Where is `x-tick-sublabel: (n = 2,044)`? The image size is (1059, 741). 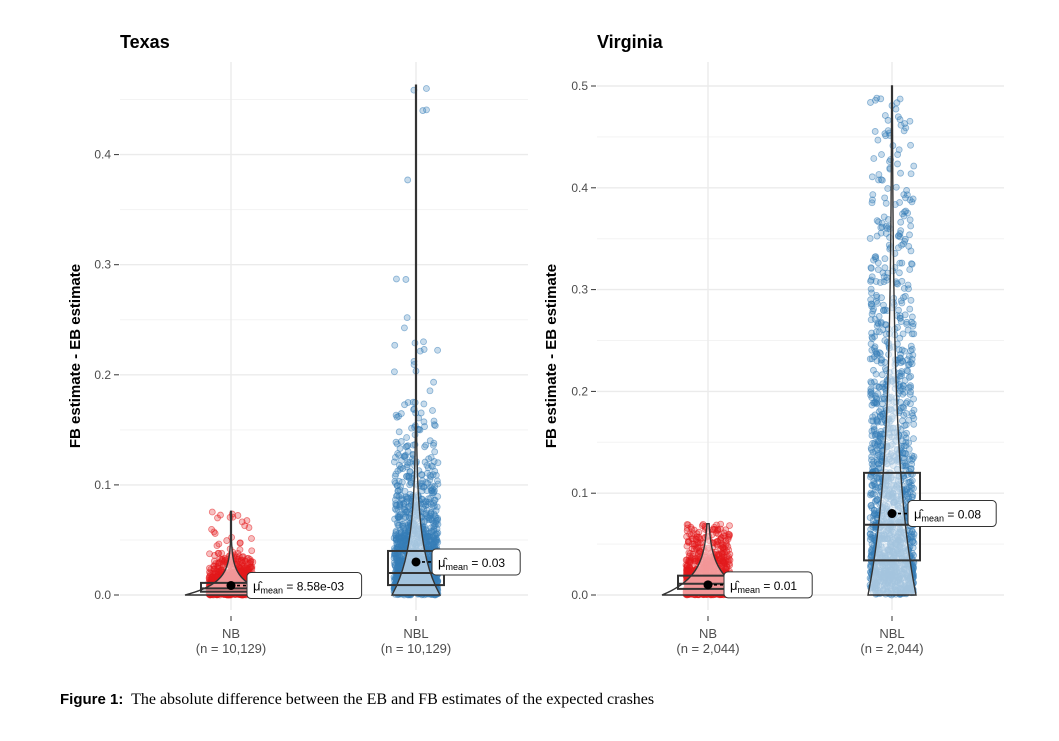
x-tick-sublabel: (n = 2,044) is located at coordinates (891, 648).